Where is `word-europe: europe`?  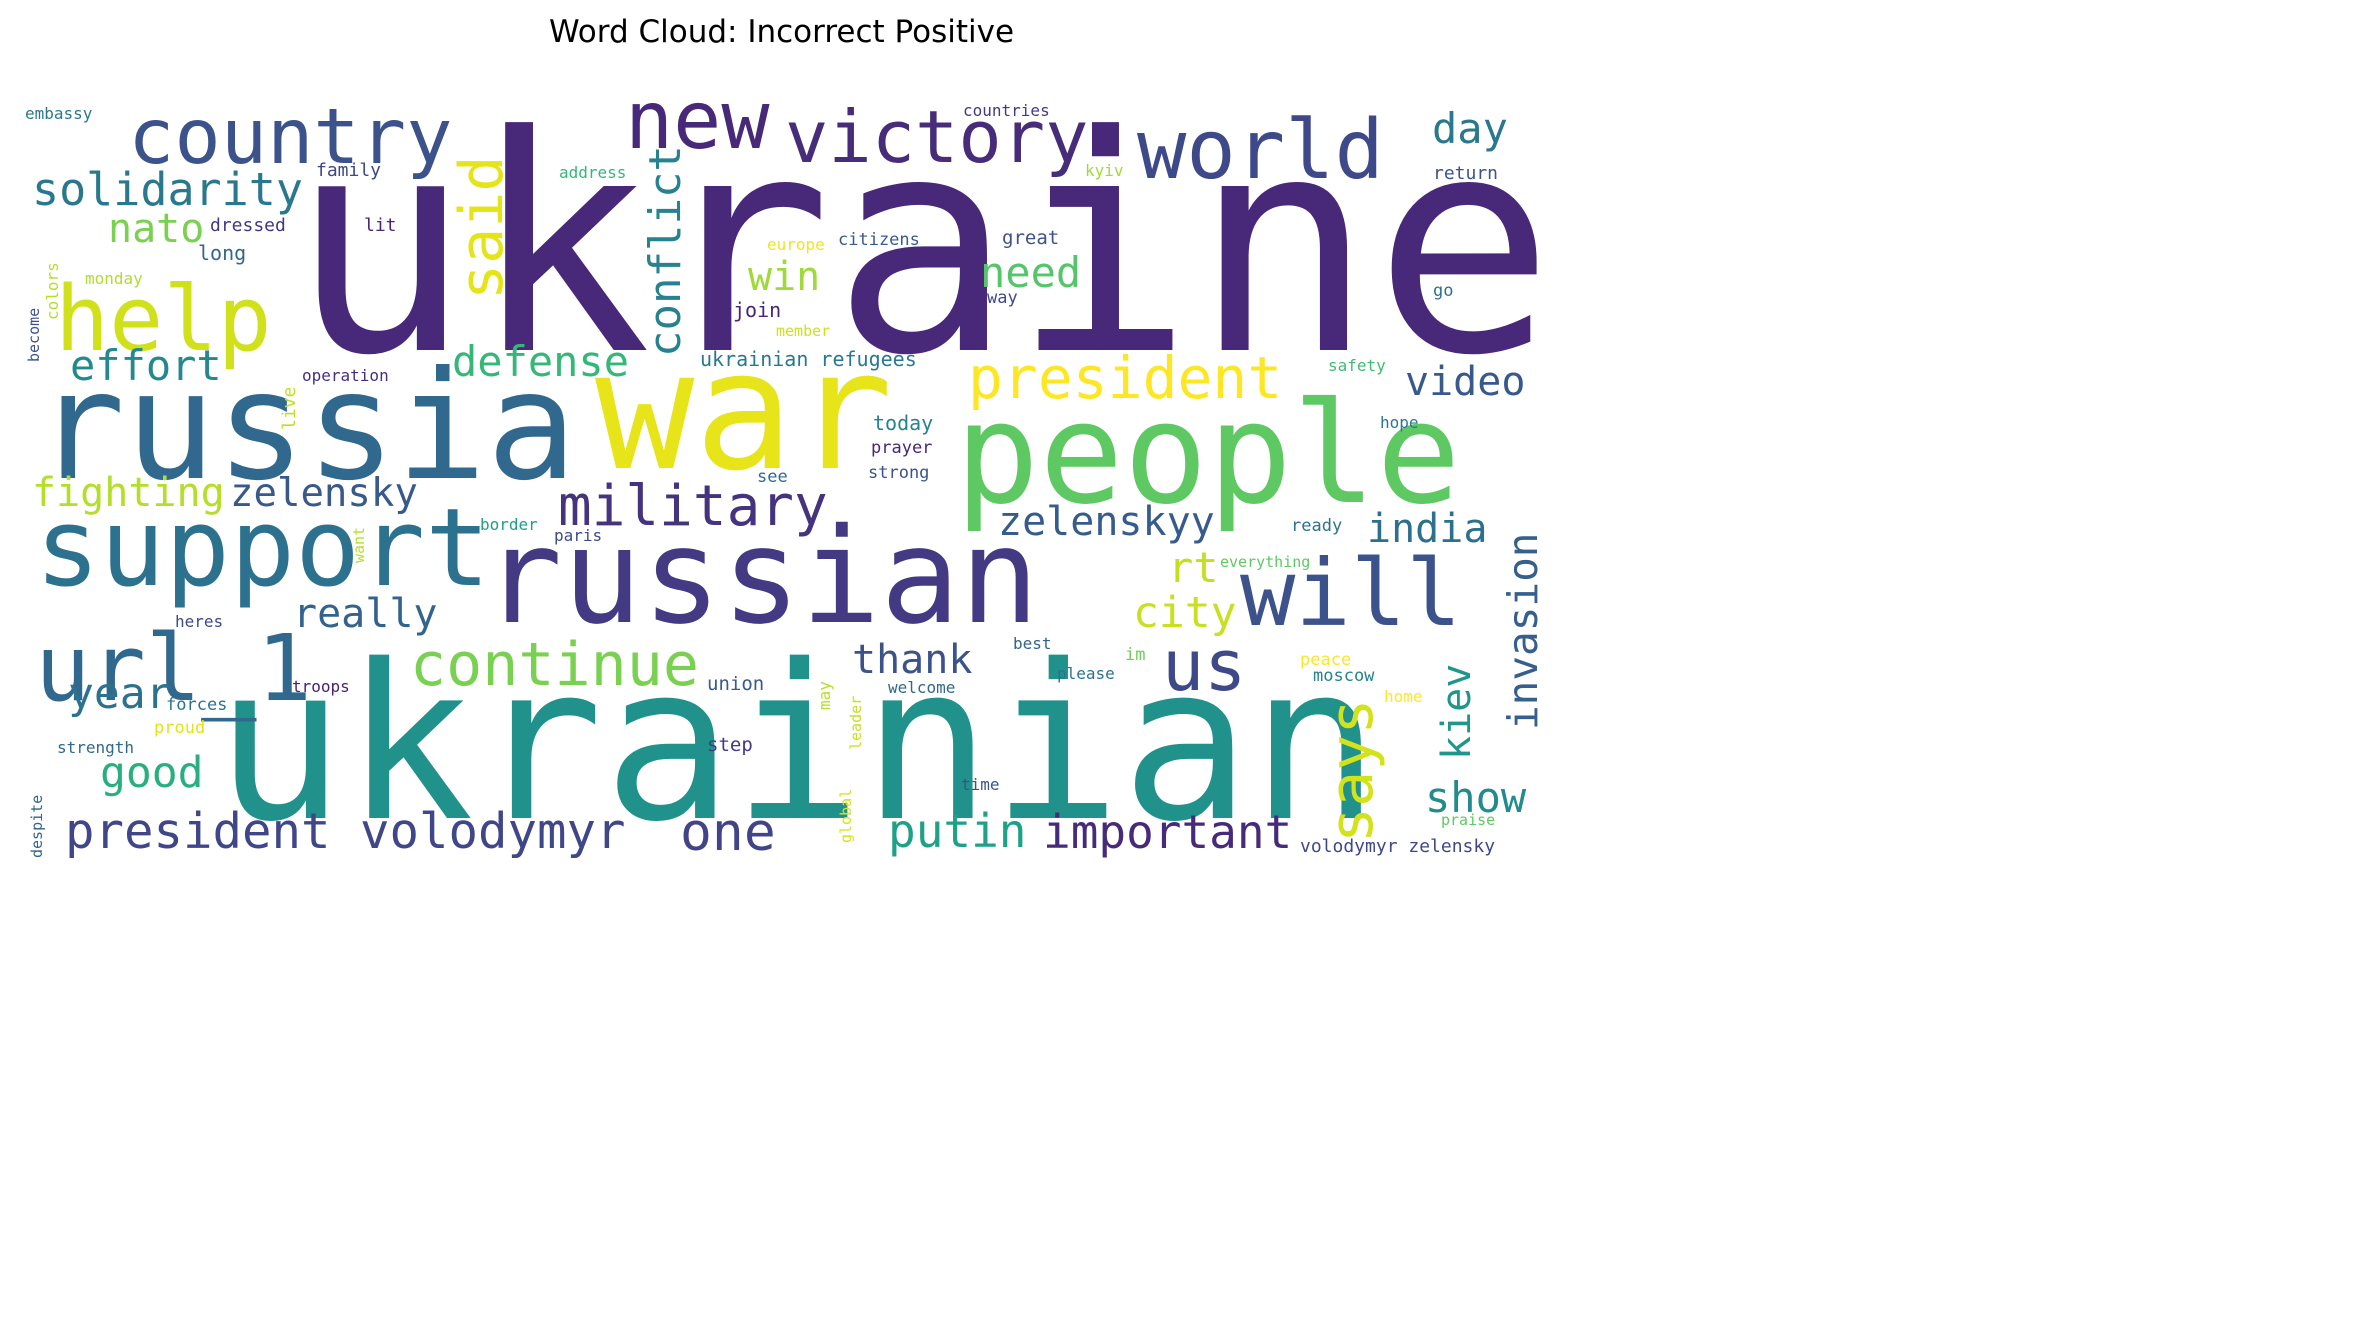 word-europe: europe is located at coordinates (796, 244).